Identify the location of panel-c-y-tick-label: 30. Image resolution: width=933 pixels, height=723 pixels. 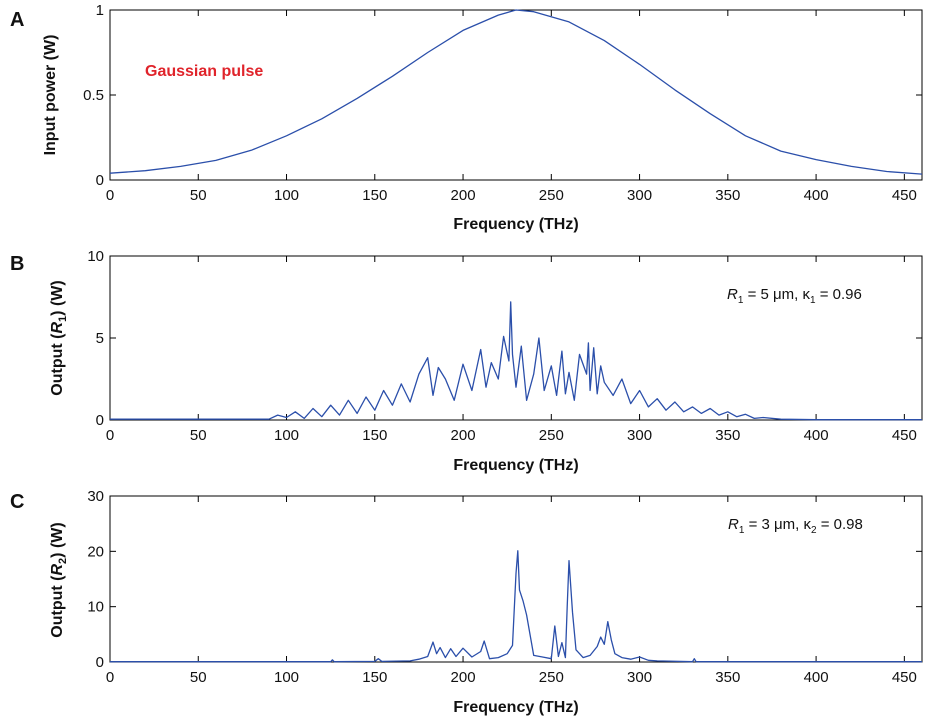
(95, 496).